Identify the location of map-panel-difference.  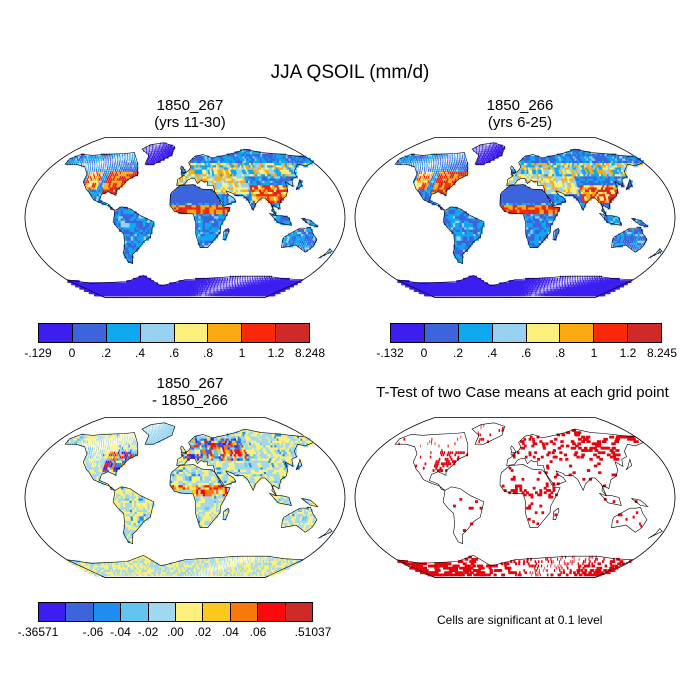
(185, 497).